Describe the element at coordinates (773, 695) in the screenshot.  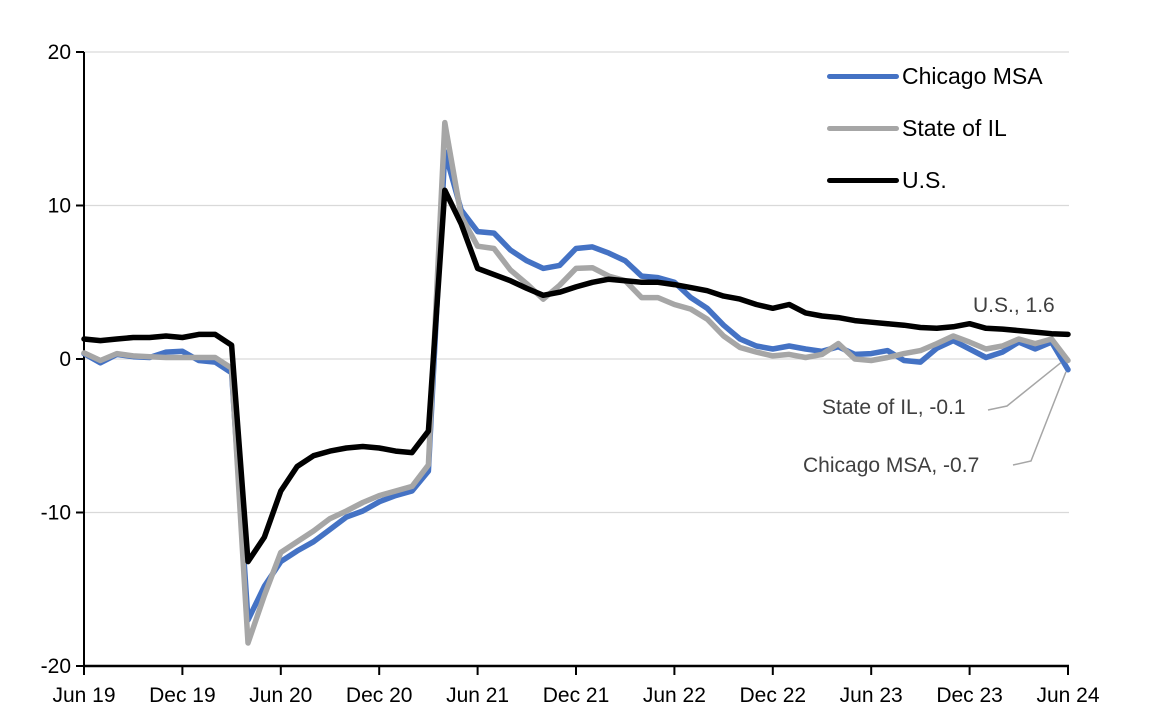
I see `x-tick-label: Dec 22` at that location.